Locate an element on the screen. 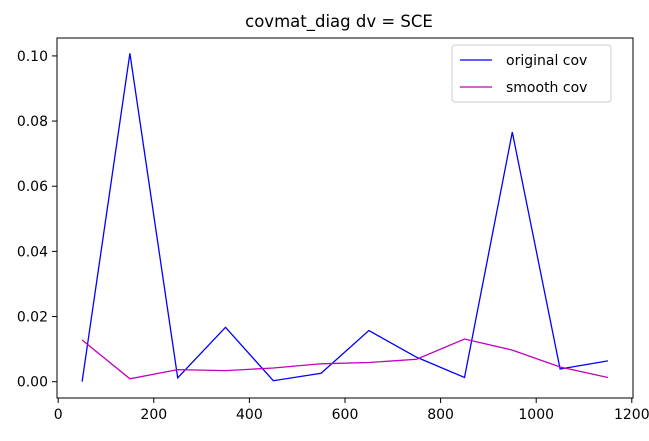  legend-label-2: smooth cov is located at coordinates (546, 88).